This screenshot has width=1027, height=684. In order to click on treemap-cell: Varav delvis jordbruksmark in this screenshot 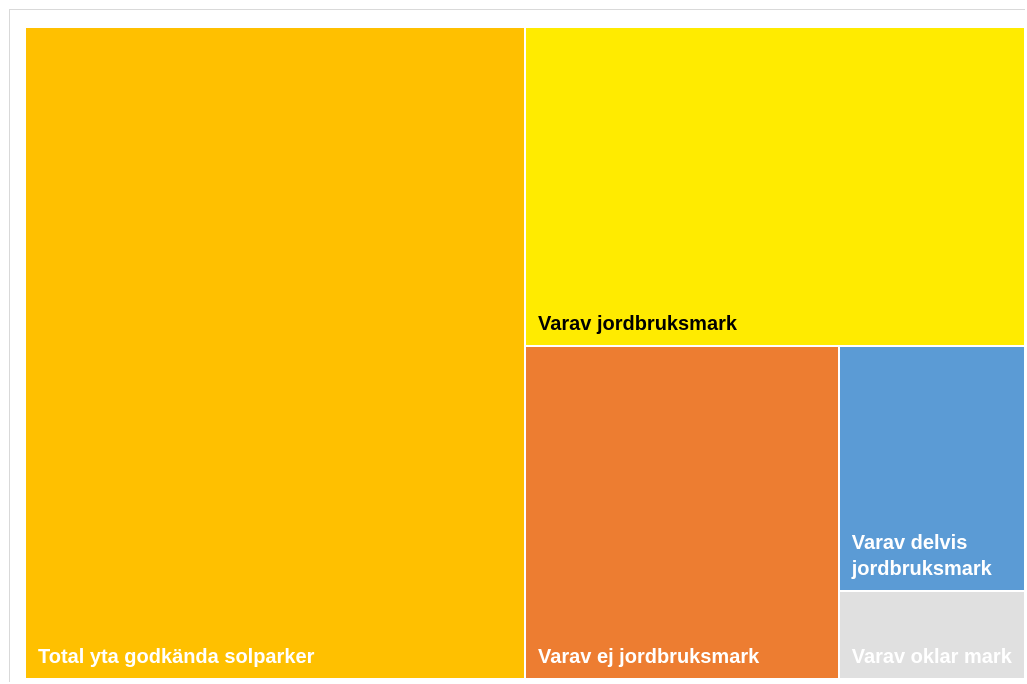, I will do `click(931, 469)`.